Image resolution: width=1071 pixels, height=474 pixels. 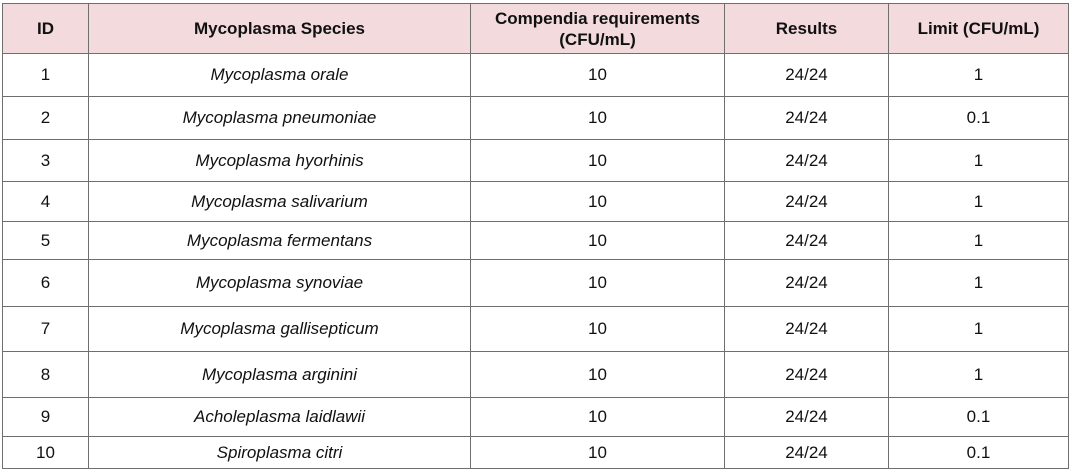 I want to click on table-row: 9 Acholeplasma laidlawii 10 24/24 0.1, so click(x=535, y=417).